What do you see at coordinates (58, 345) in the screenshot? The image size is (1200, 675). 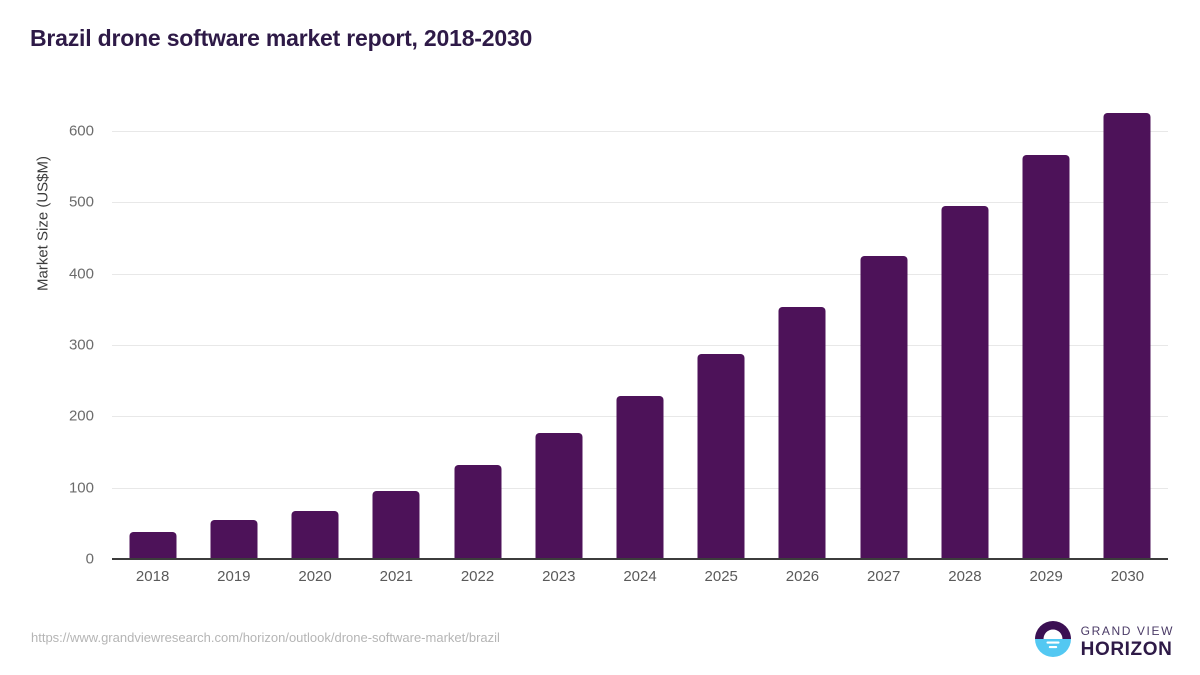 I see `y-axis-tick-labels: 0 100 200 300 400 500 600` at bounding box center [58, 345].